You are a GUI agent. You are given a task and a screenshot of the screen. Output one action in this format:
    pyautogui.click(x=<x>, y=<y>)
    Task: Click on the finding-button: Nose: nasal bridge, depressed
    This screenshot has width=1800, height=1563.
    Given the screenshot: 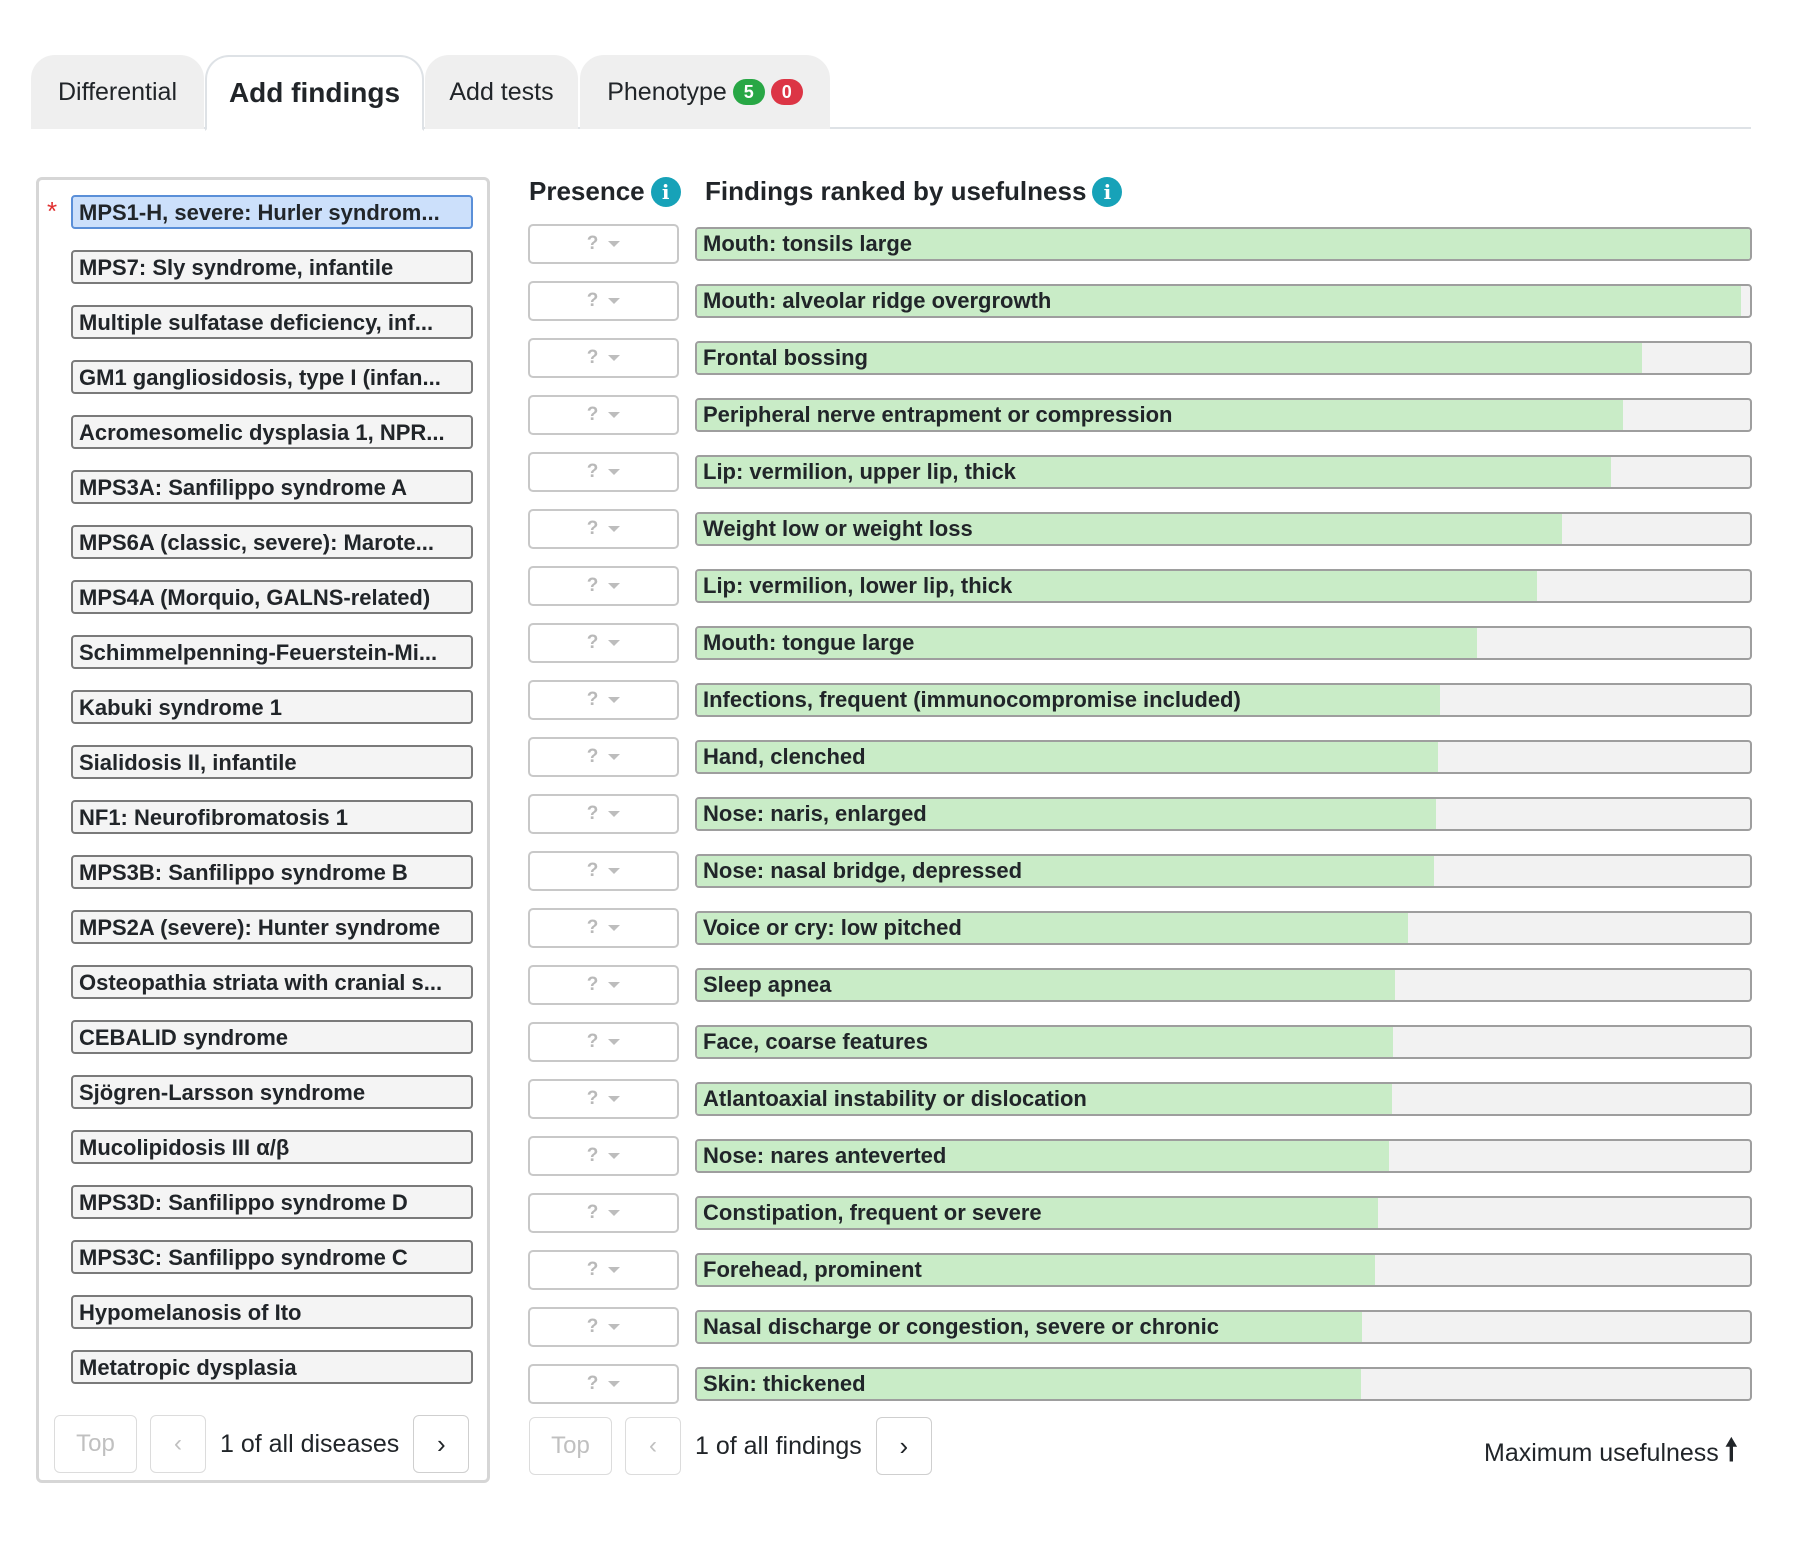 What is the action you would take?
    pyautogui.click(x=1223, y=871)
    